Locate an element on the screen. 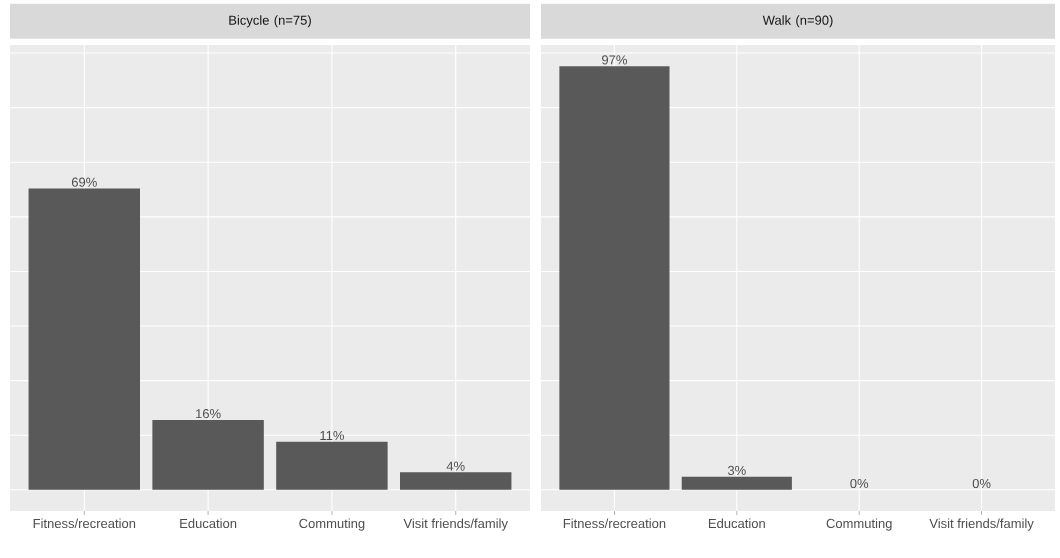  data-label: 11% is located at coordinates (332, 435).